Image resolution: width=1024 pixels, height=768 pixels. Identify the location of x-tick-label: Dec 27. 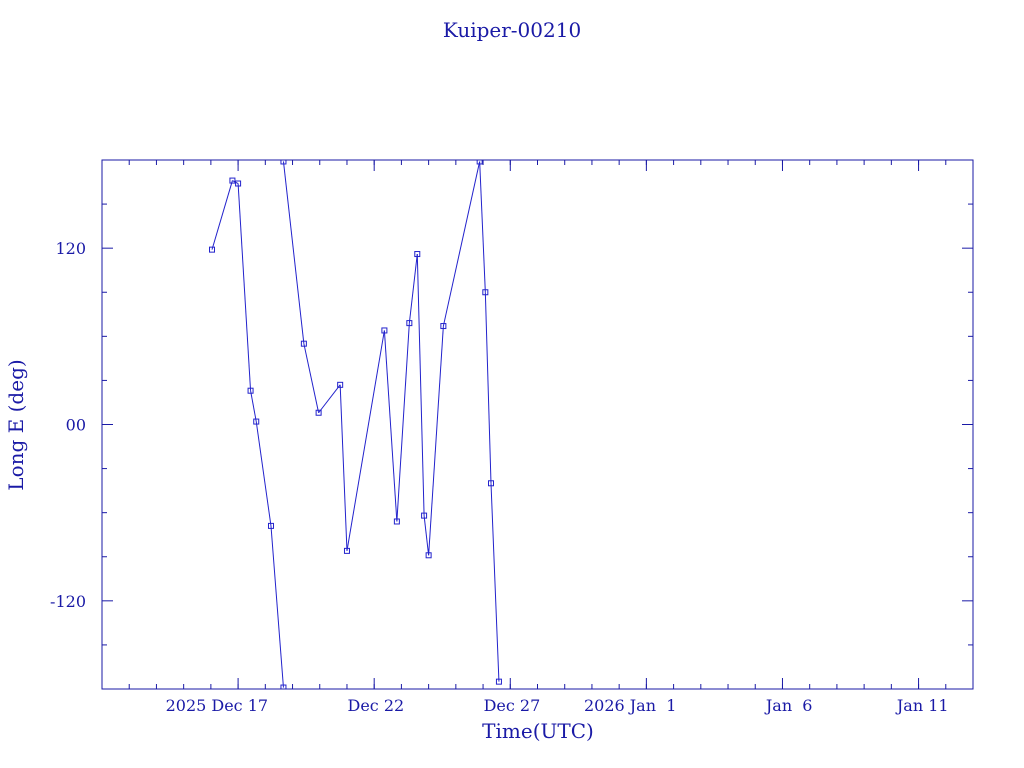
(512, 705).